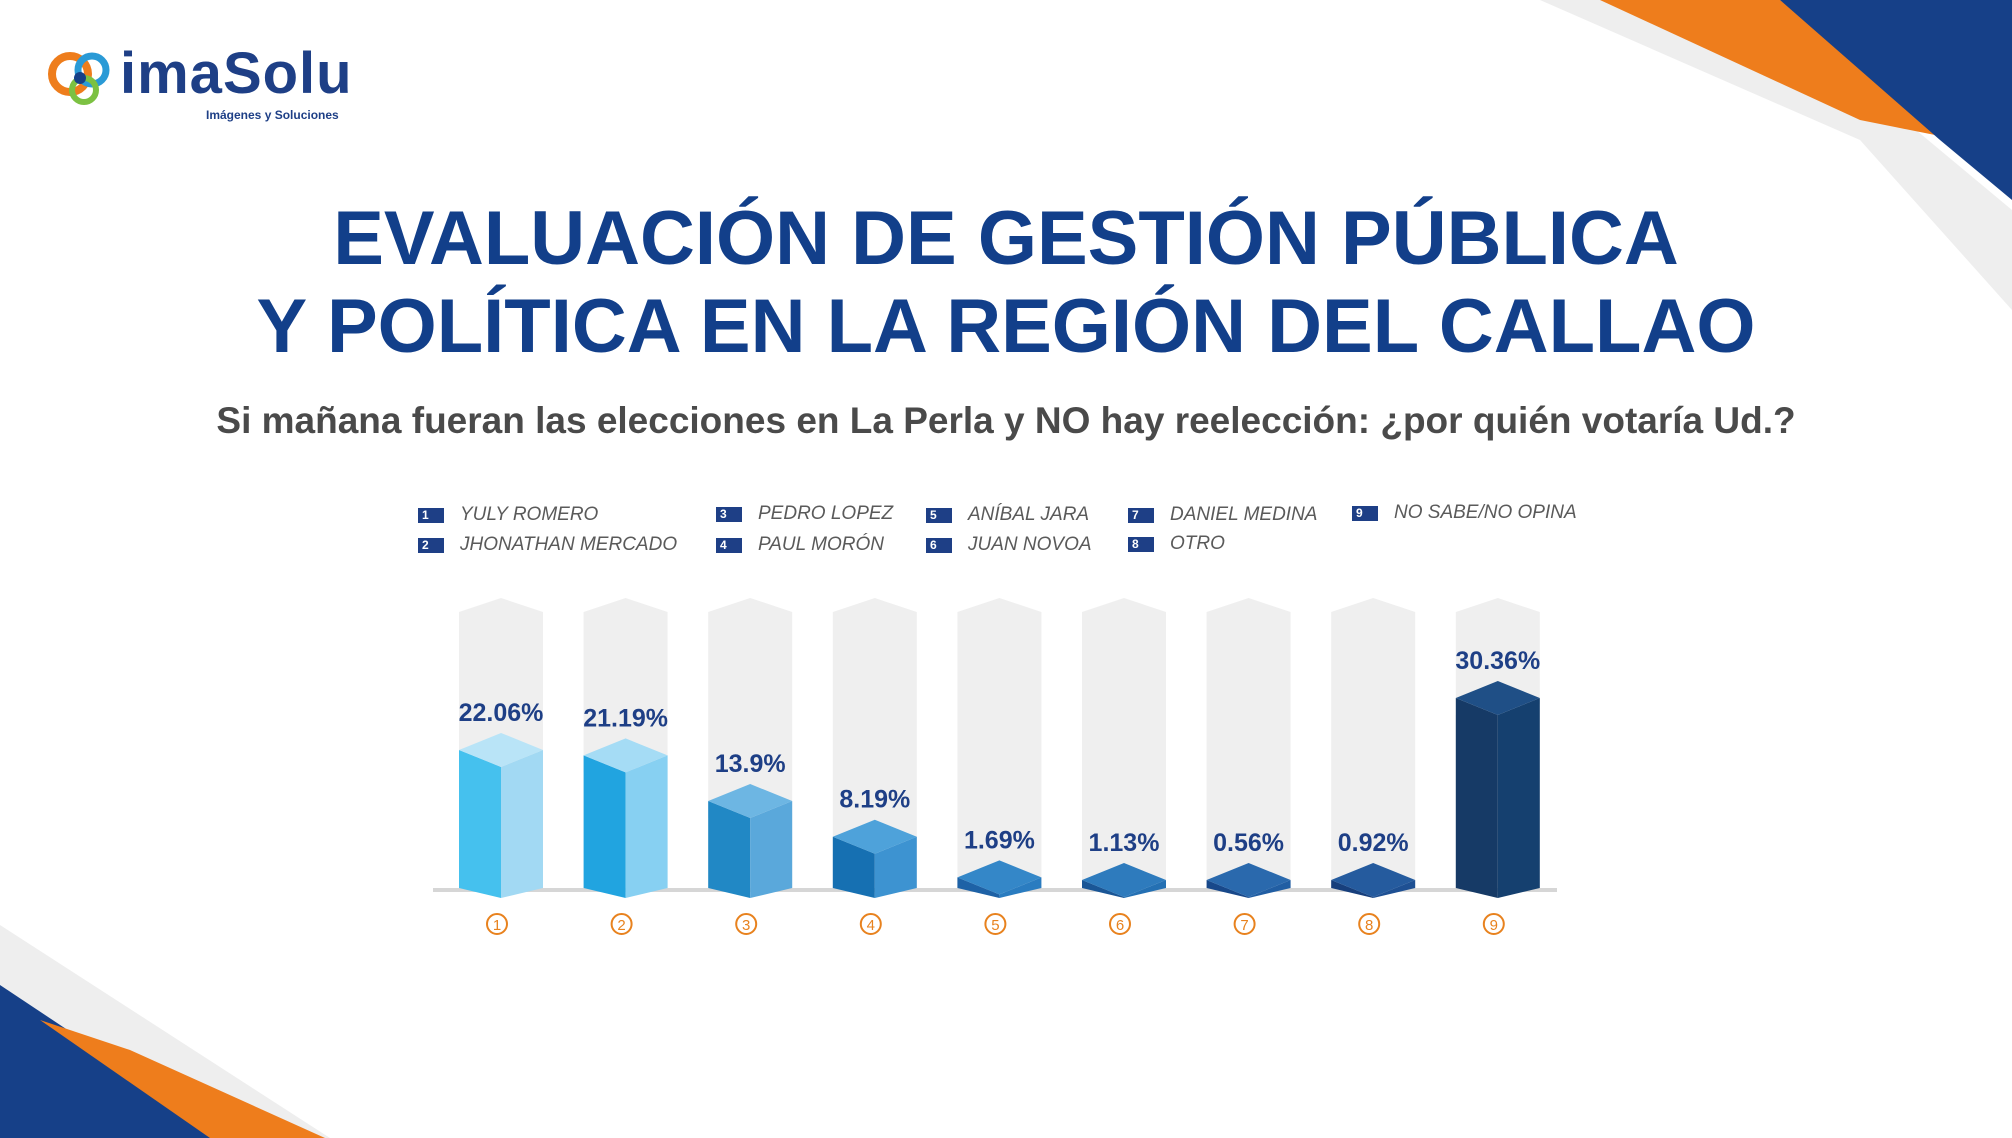  Describe the element at coordinates (182, 1079) in the screenshot. I see `bottom-left-swoosh-orange` at that location.